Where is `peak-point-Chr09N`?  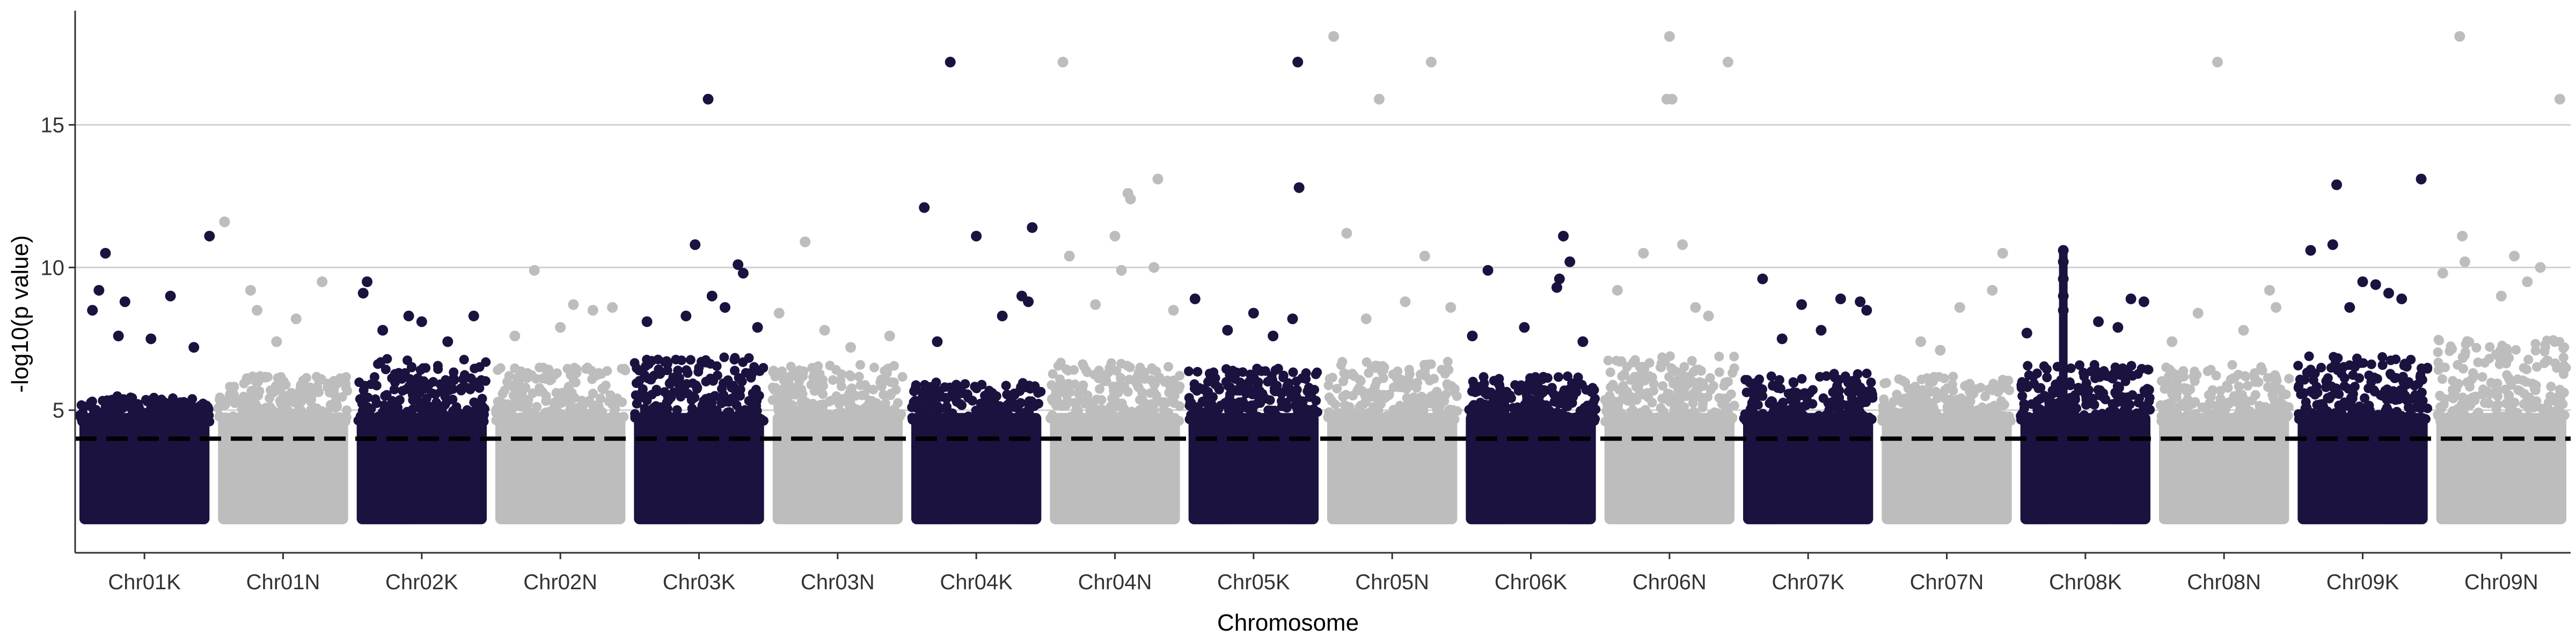
peak-point-Chr09N is located at coordinates (2527, 281).